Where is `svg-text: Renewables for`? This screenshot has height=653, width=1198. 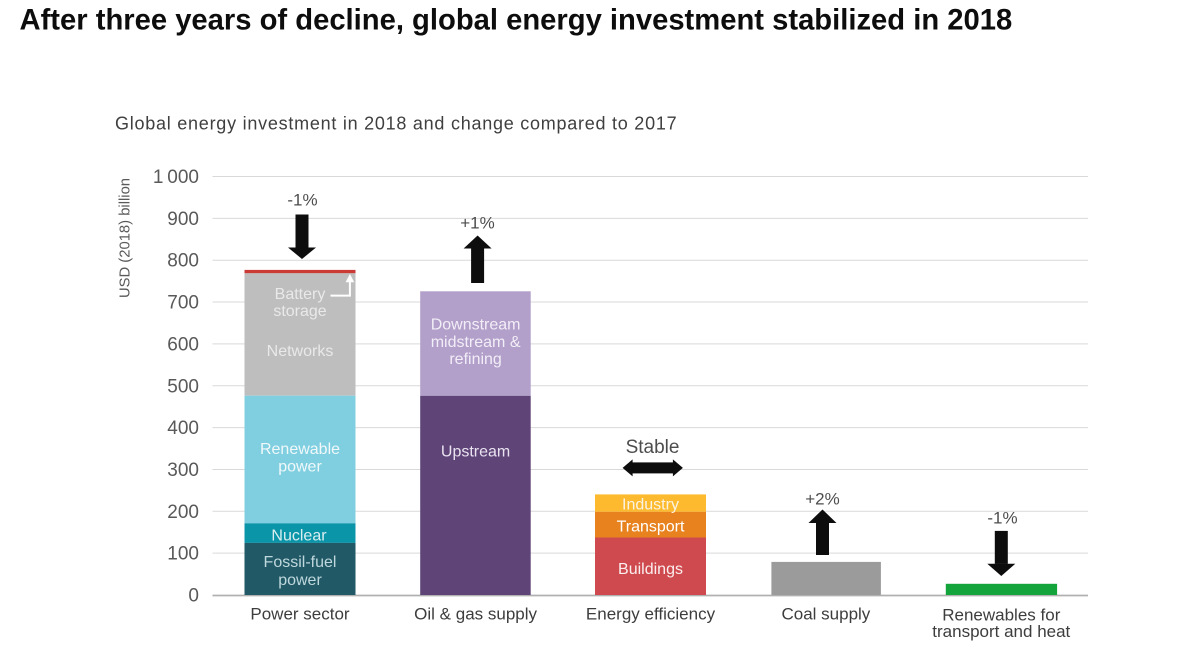
svg-text: Renewables for is located at coordinates (1001, 614).